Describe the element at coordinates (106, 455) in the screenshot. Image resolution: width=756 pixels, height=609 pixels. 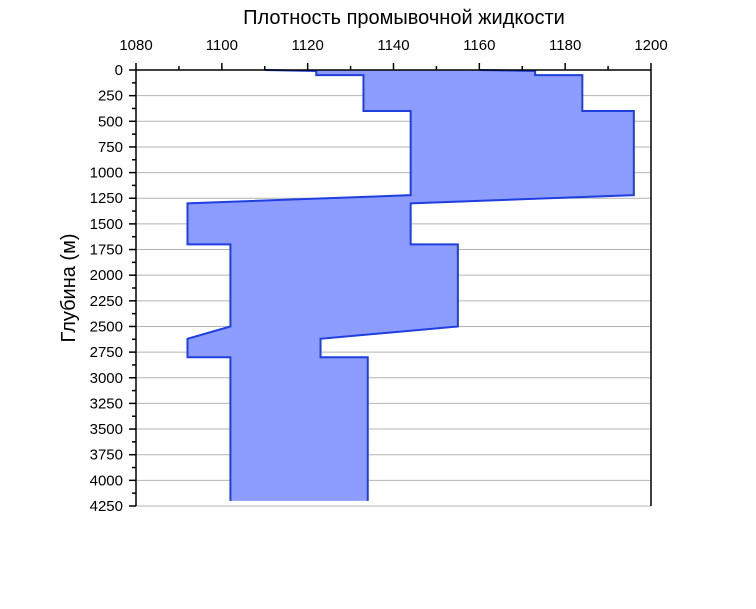
I see `y-tick-label-15: 3750` at that location.